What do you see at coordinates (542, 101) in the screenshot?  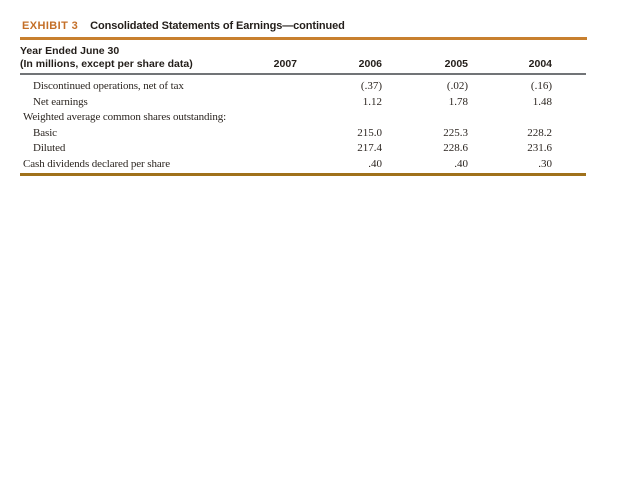 I see `row-value: 1.48` at bounding box center [542, 101].